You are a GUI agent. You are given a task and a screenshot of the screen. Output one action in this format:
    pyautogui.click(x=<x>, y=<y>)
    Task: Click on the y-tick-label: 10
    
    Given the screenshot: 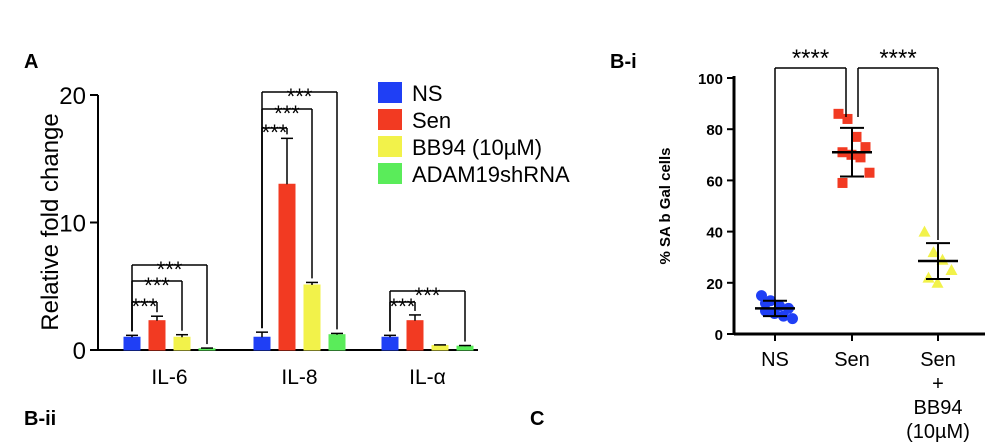 What is the action you would take?
    pyautogui.click(x=72, y=224)
    